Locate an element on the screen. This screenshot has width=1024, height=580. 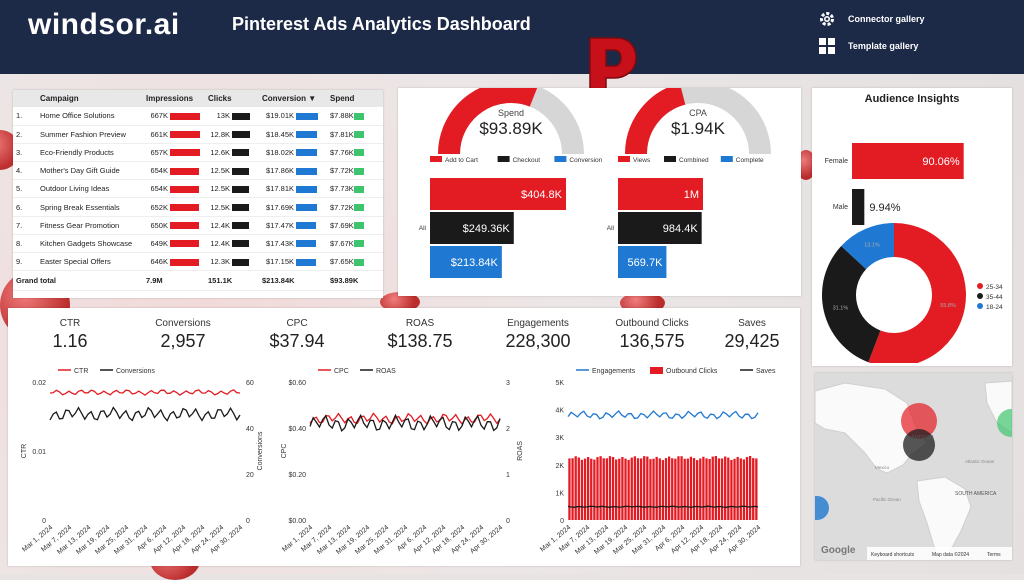
y2-tick-label: 1 is located at coordinates (508, 475).